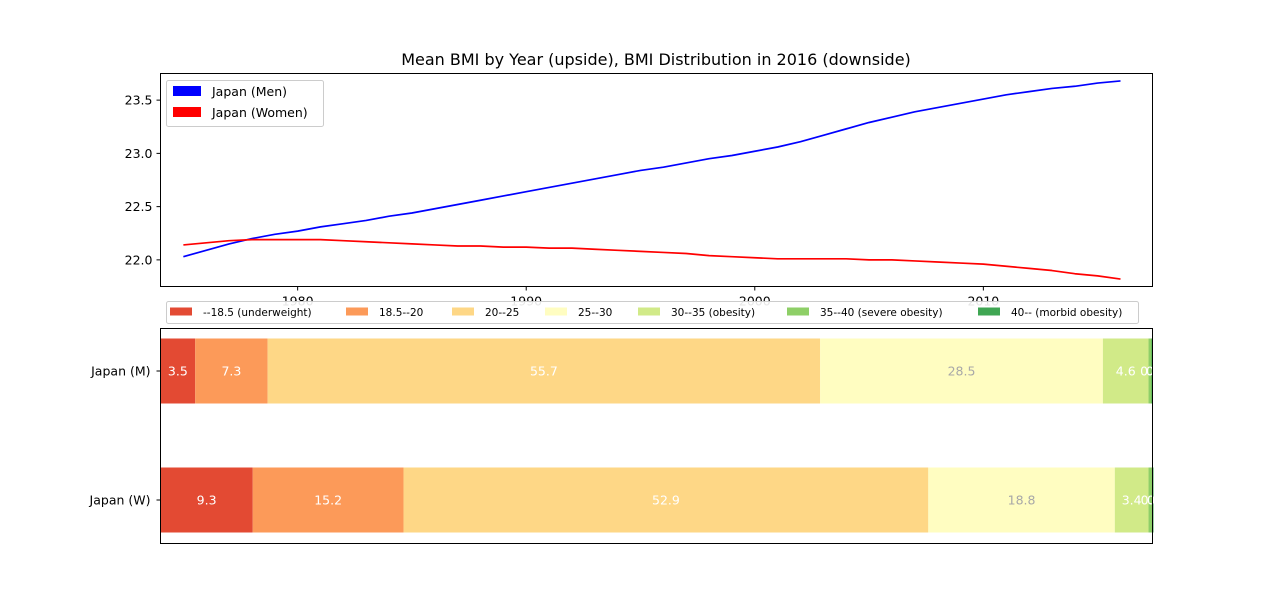 The width and height of the screenshot is (1280, 610). I want to click on line-legend-box, so click(245, 103).